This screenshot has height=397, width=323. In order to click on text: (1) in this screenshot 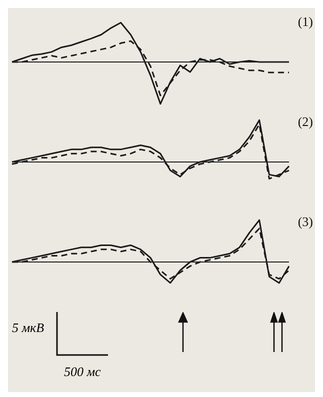, I will do `click(305, 21)`.